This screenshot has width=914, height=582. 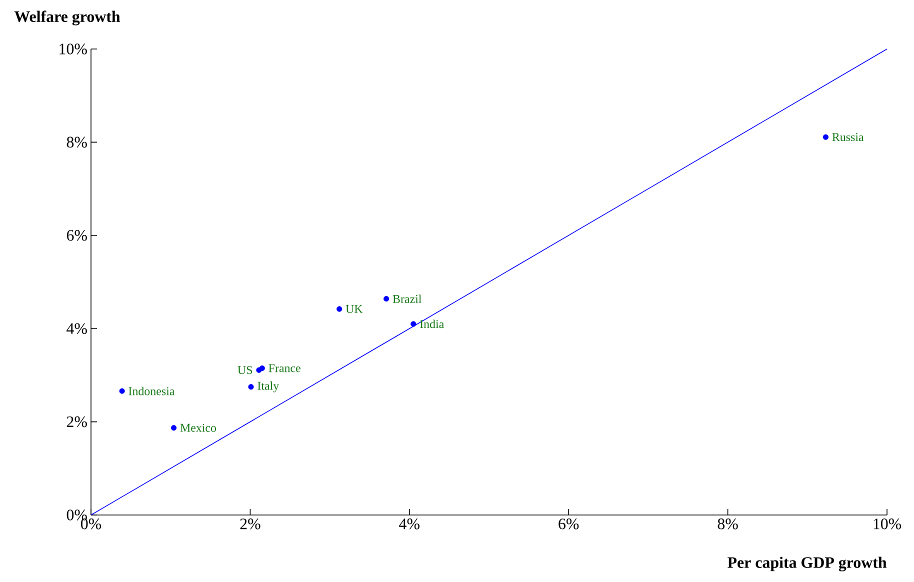 What do you see at coordinates (91, 524) in the screenshot?
I see `x-tick-label: 0%` at bounding box center [91, 524].